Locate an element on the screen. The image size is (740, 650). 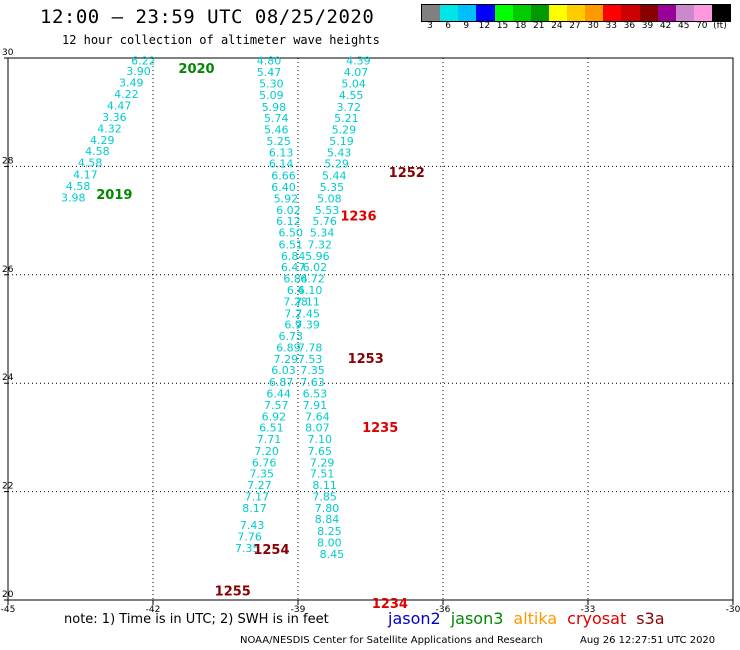
wave-height-point: 6.13 is located at coordinates (281, 152).